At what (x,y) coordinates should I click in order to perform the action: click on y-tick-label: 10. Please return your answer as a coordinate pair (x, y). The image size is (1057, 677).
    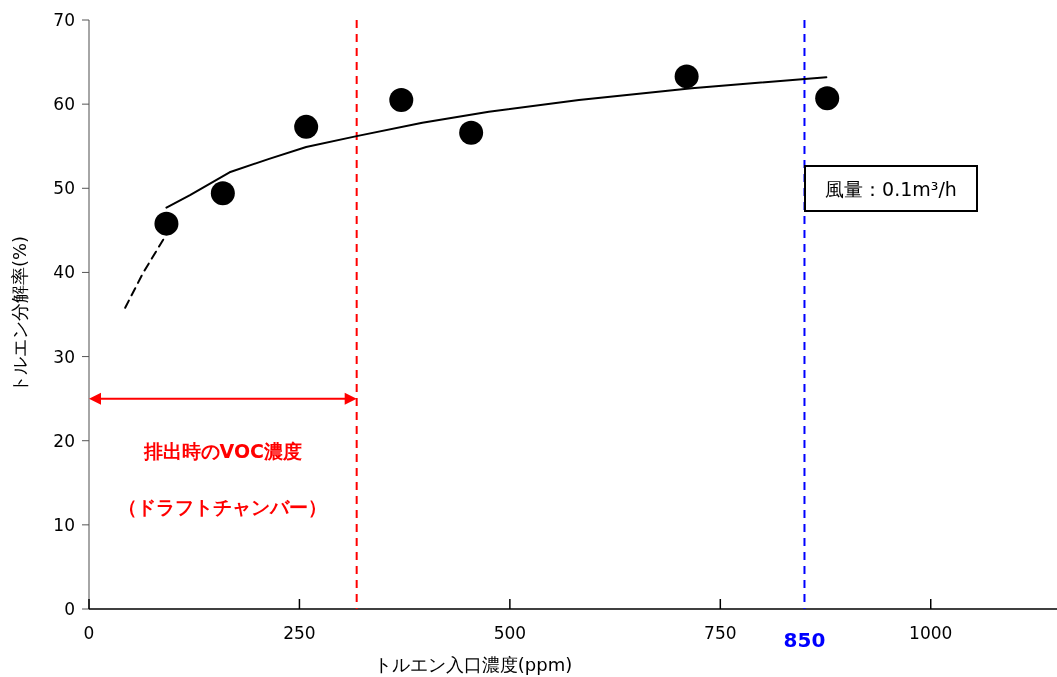
    Looking at the image, I should click on (64, 524).